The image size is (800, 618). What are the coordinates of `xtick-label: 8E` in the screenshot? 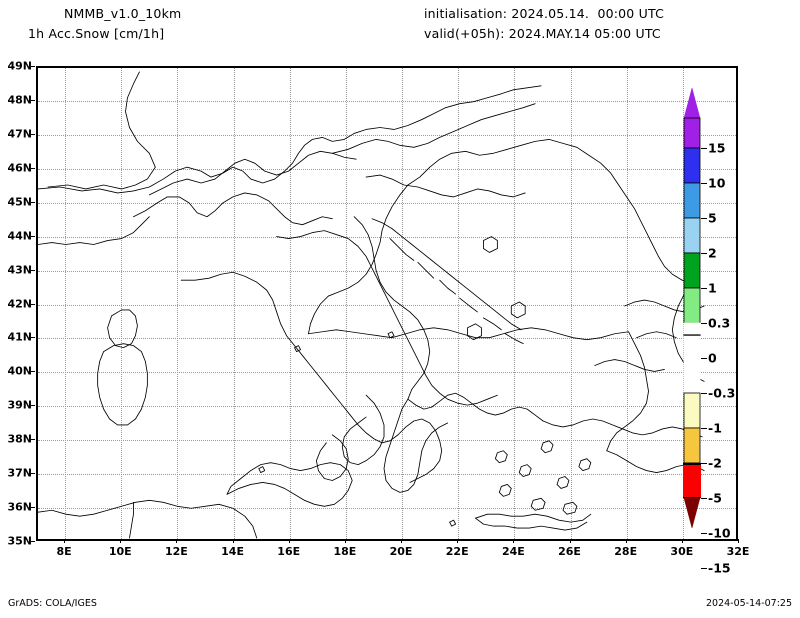 It's located at (64, 551).